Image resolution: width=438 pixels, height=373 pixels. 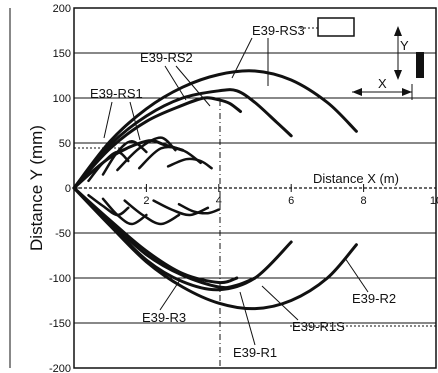 What do you see at coordinates (60, 279) in the screenshot?
I see `y-tick-label: -100` at bounding box center [60, 279].